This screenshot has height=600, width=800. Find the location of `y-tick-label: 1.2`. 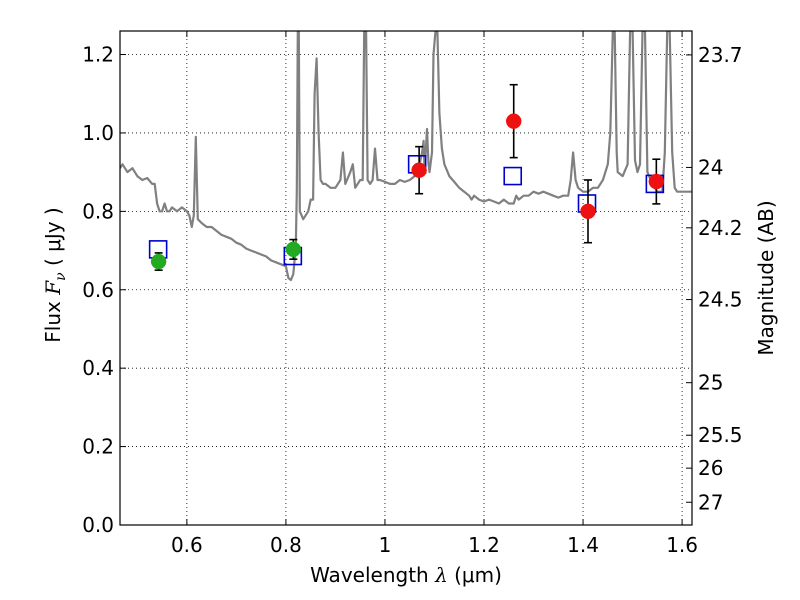

y-tick-label: 1.2 is located at coordinates (98, 55).